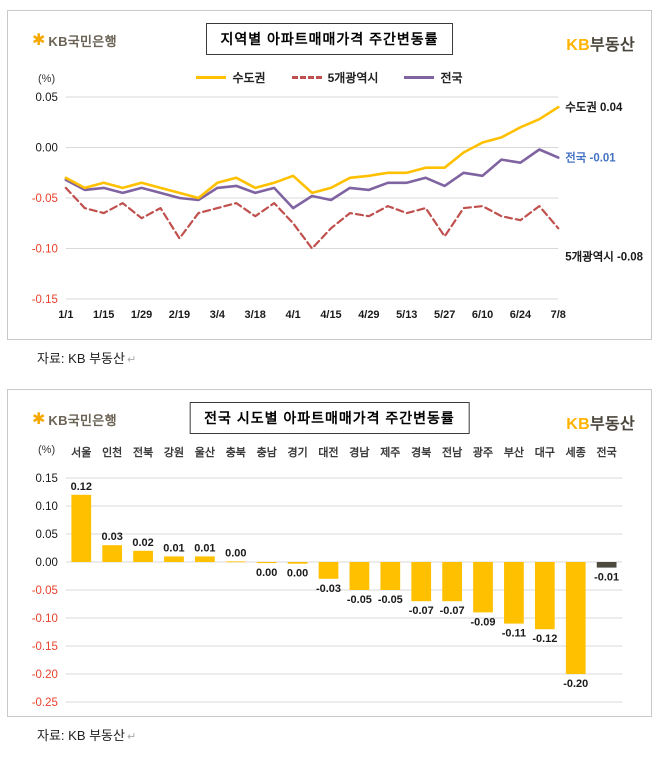 The height and width of the screenshot is (759, 659). I want to click on bar-value-label: -0.20, so click(575, 684).